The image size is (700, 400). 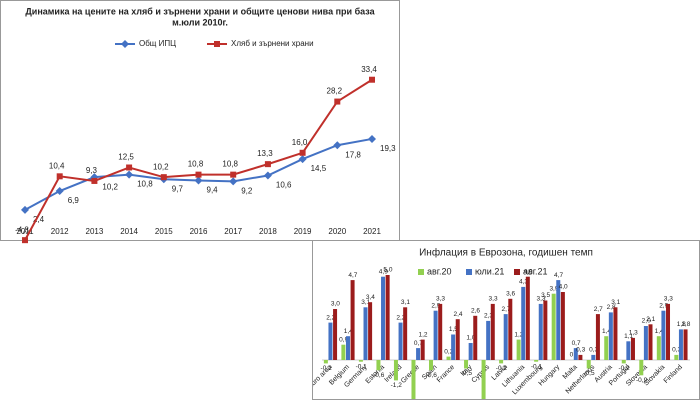 What do you see at coordinates (400, 317) in the screenshot?
I see `data-label: 2,2` at bounding box center [400, 317].